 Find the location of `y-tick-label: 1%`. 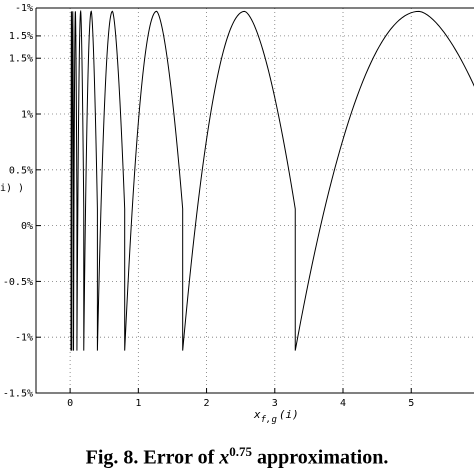

y-tick-label: 1% is located at coordinates (27, 115).